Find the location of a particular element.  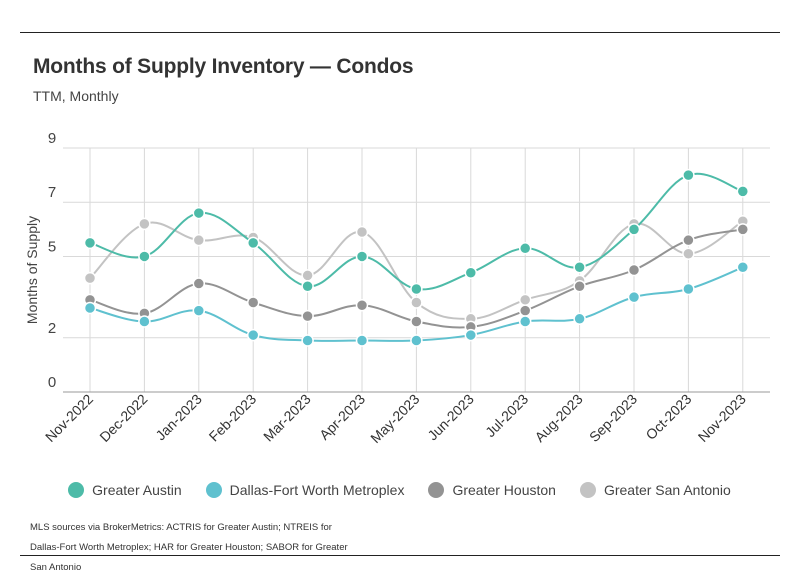

y-tick-label: 9 is located at coordinates (52, 138).